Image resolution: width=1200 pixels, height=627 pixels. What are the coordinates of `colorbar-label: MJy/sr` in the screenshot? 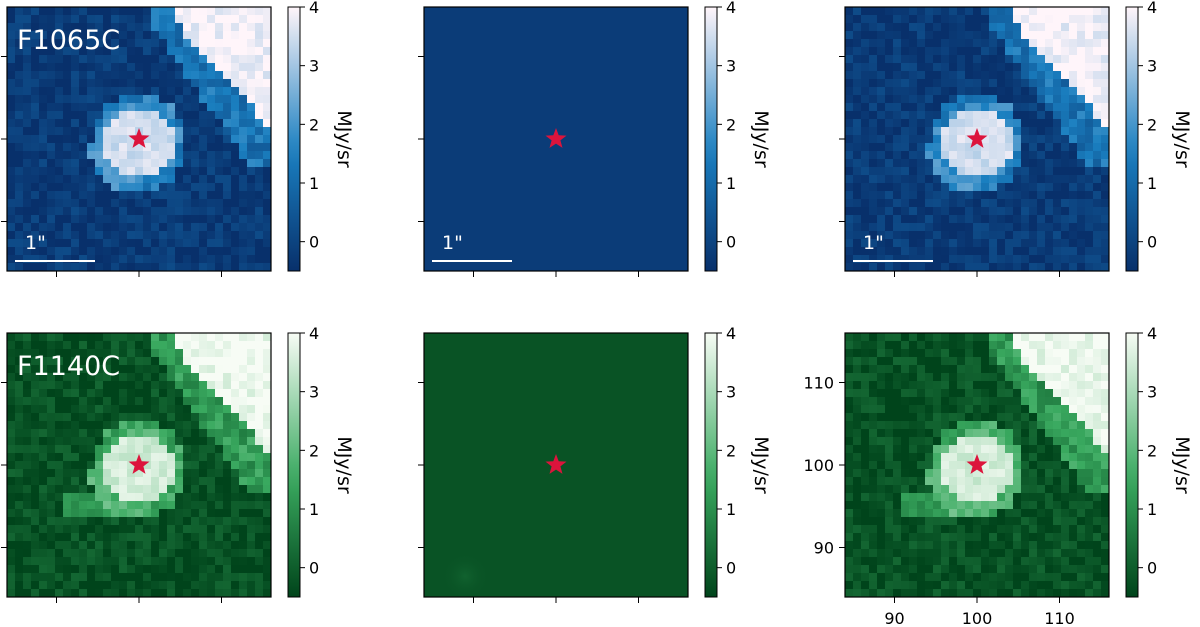 It's located at (1182, 139).